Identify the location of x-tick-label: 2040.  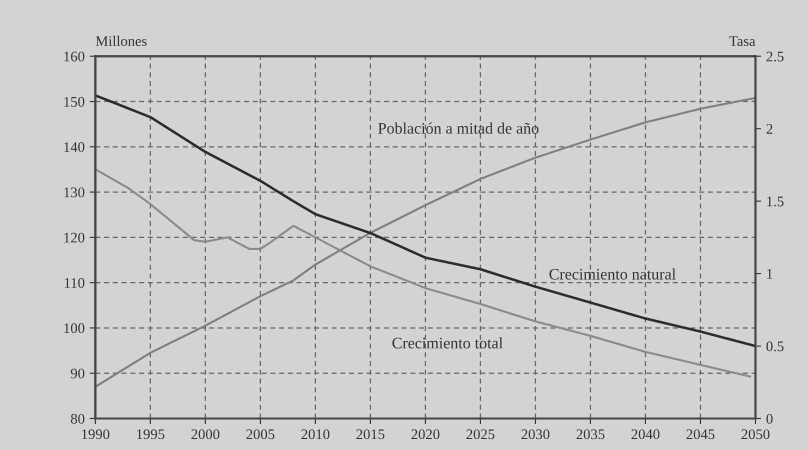
(646, 434).